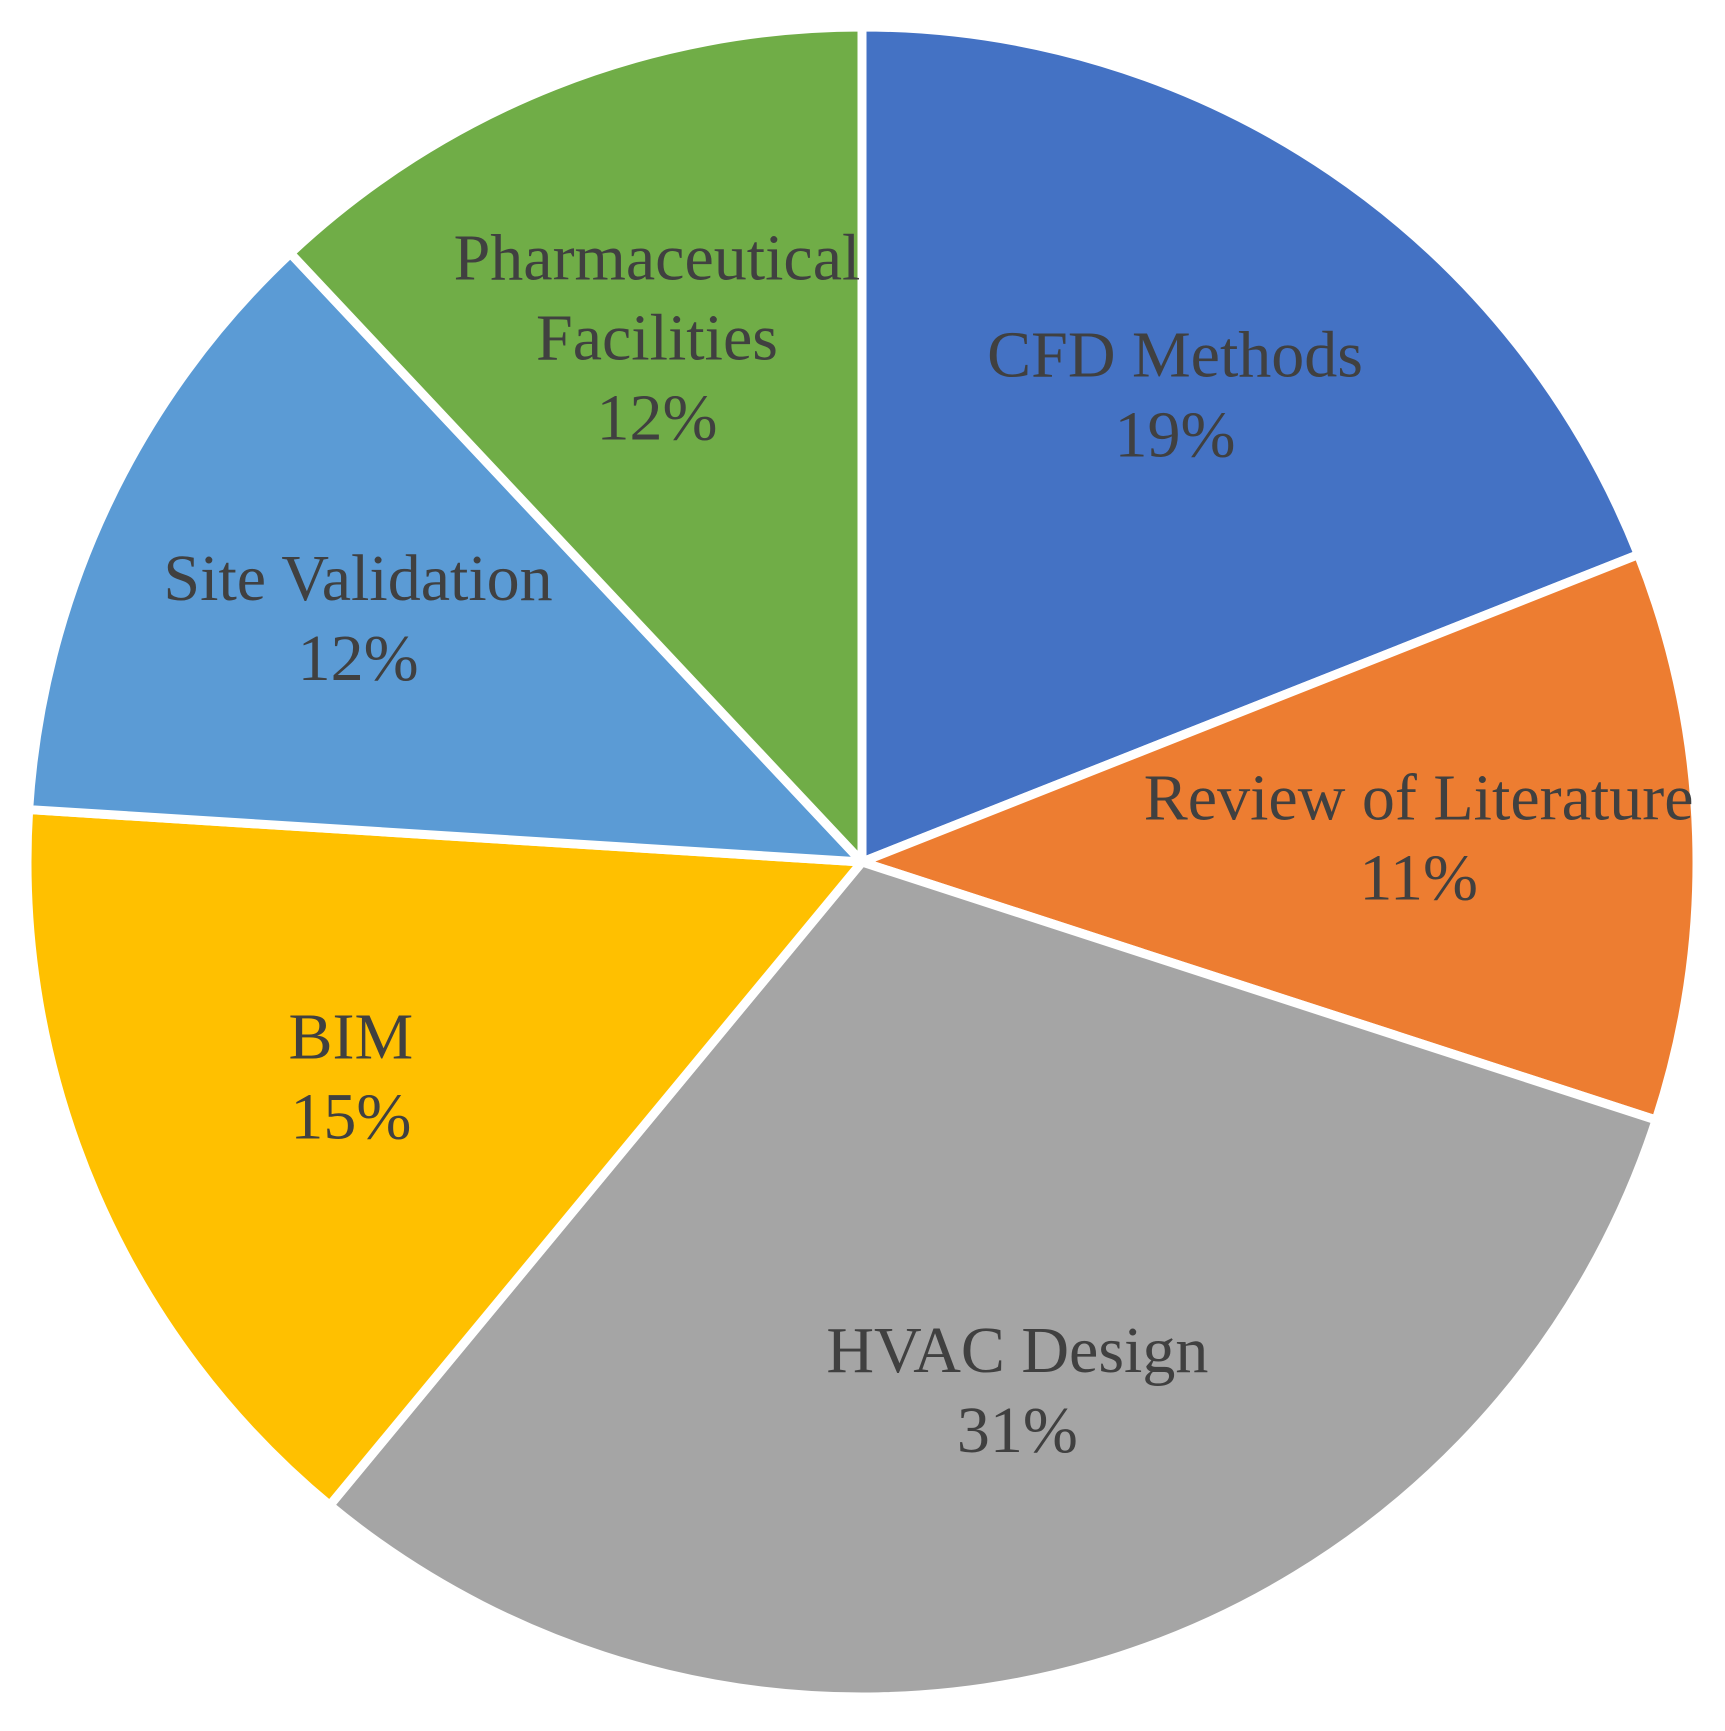 The width and height of the screenshot is (1725, 1731). Describe the element at coordinates (657, 337) in the screenshot. I see `slice-label-pharmaceutical-facilities-line-2: Facilities` at that location.